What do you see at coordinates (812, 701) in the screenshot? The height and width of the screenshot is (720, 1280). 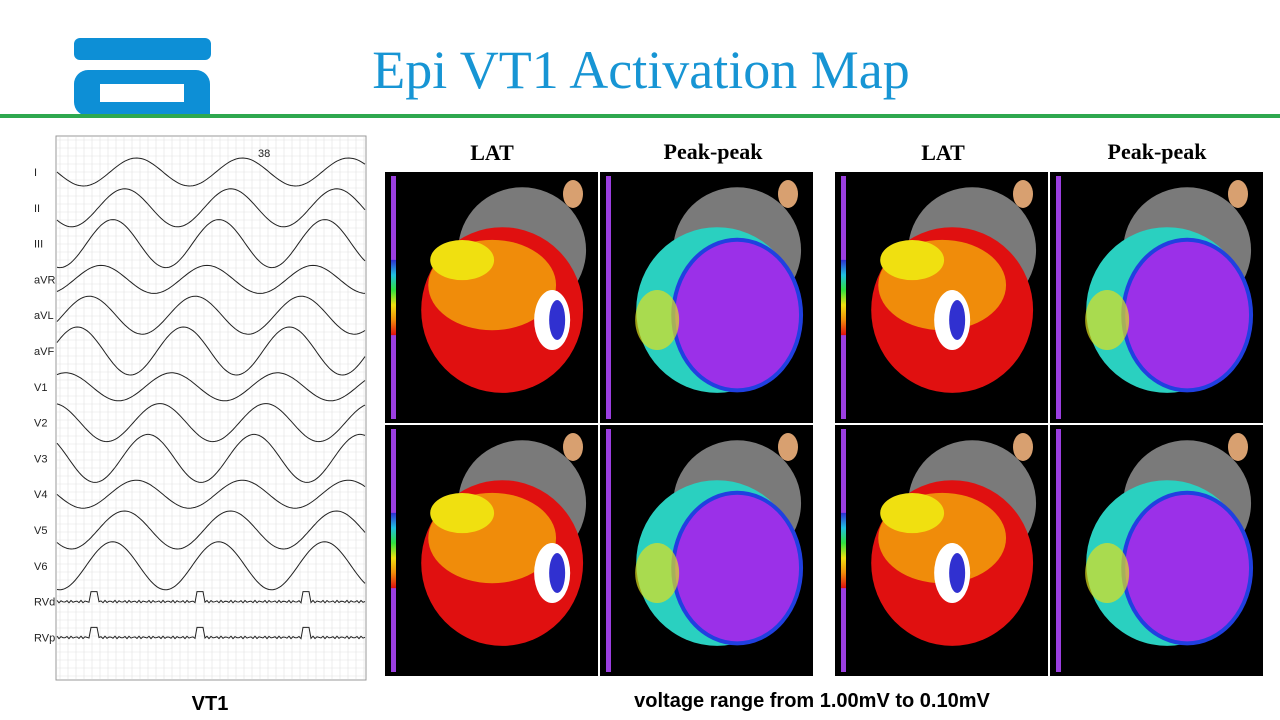 I see `voltage-caption: voltage range from 1.00mV to 0.10mV` at bounding box center [812, 701].